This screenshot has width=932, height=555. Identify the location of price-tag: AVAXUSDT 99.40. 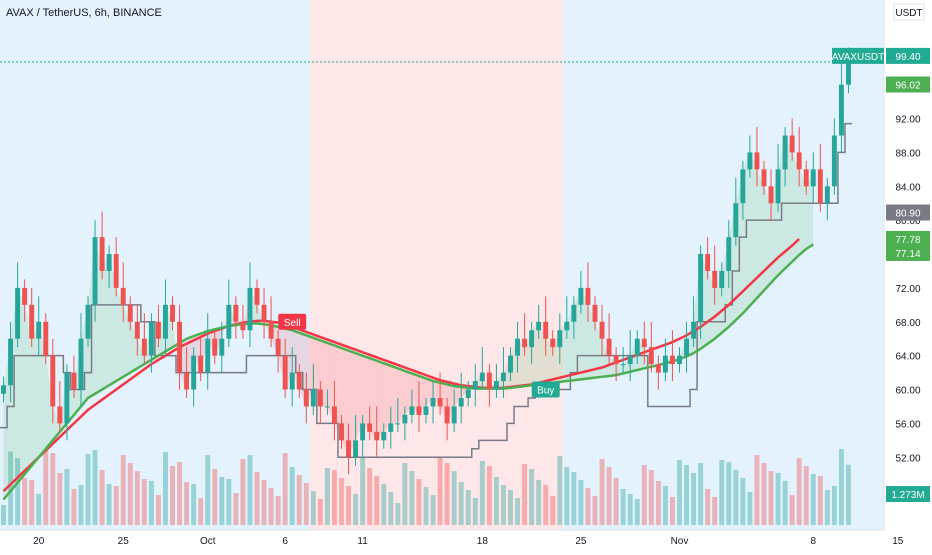
(881, 55).